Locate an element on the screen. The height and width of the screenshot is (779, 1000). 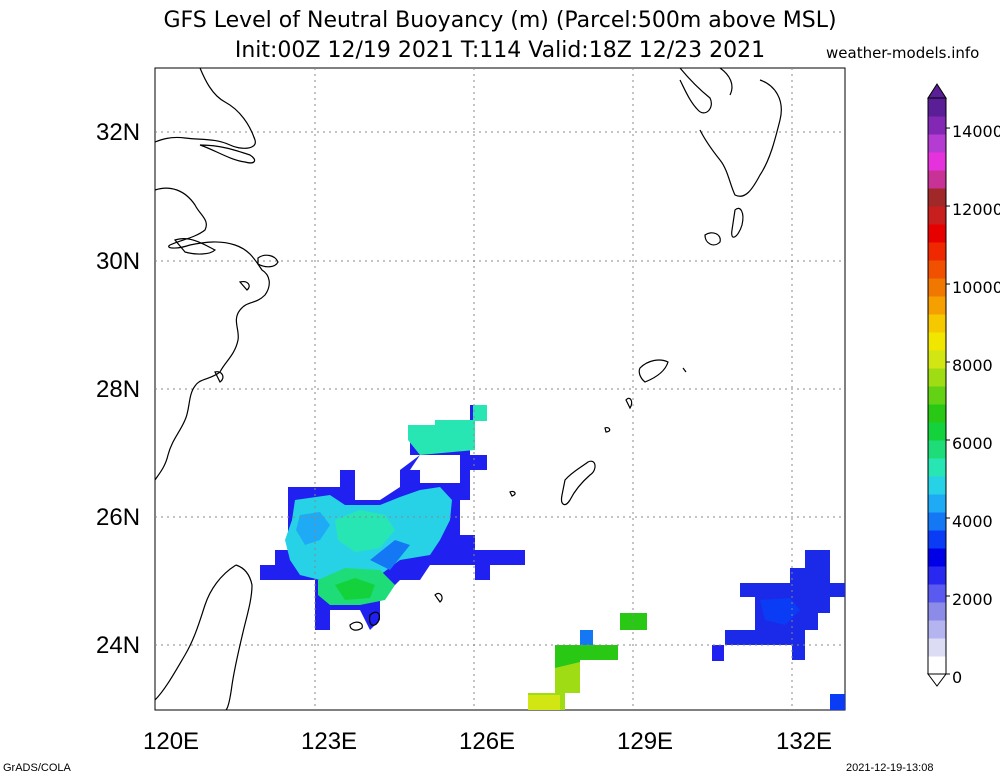
coast-kyushu is located at coordinates (730, 132).